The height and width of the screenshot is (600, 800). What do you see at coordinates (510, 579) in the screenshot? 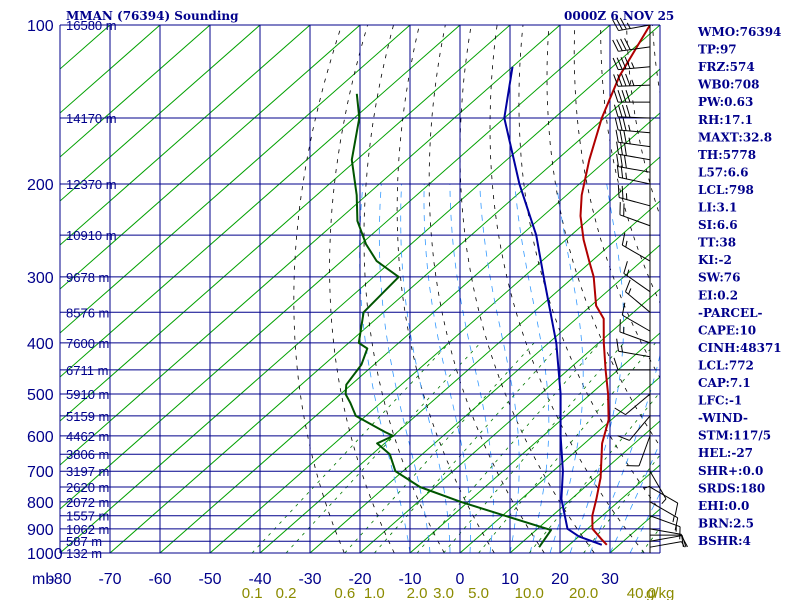
I see `temperature-tick-label: 10` at bounding box center [510, 579].